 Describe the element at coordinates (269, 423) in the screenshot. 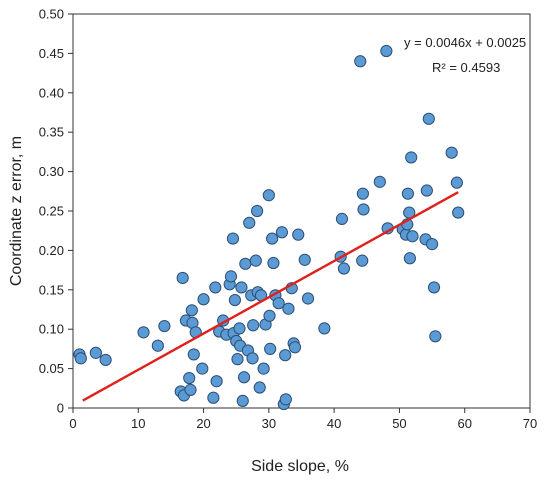

I see `x-tick-label: 30` at that location.